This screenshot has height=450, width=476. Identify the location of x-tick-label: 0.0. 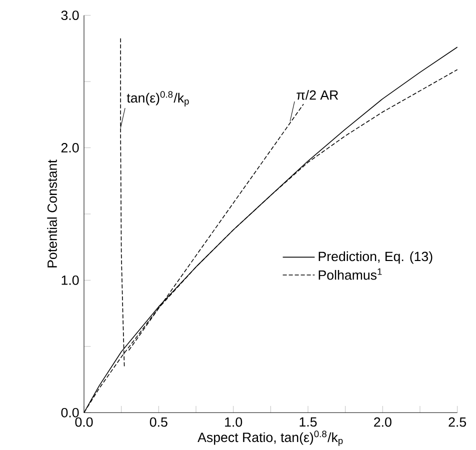
(84, 422).